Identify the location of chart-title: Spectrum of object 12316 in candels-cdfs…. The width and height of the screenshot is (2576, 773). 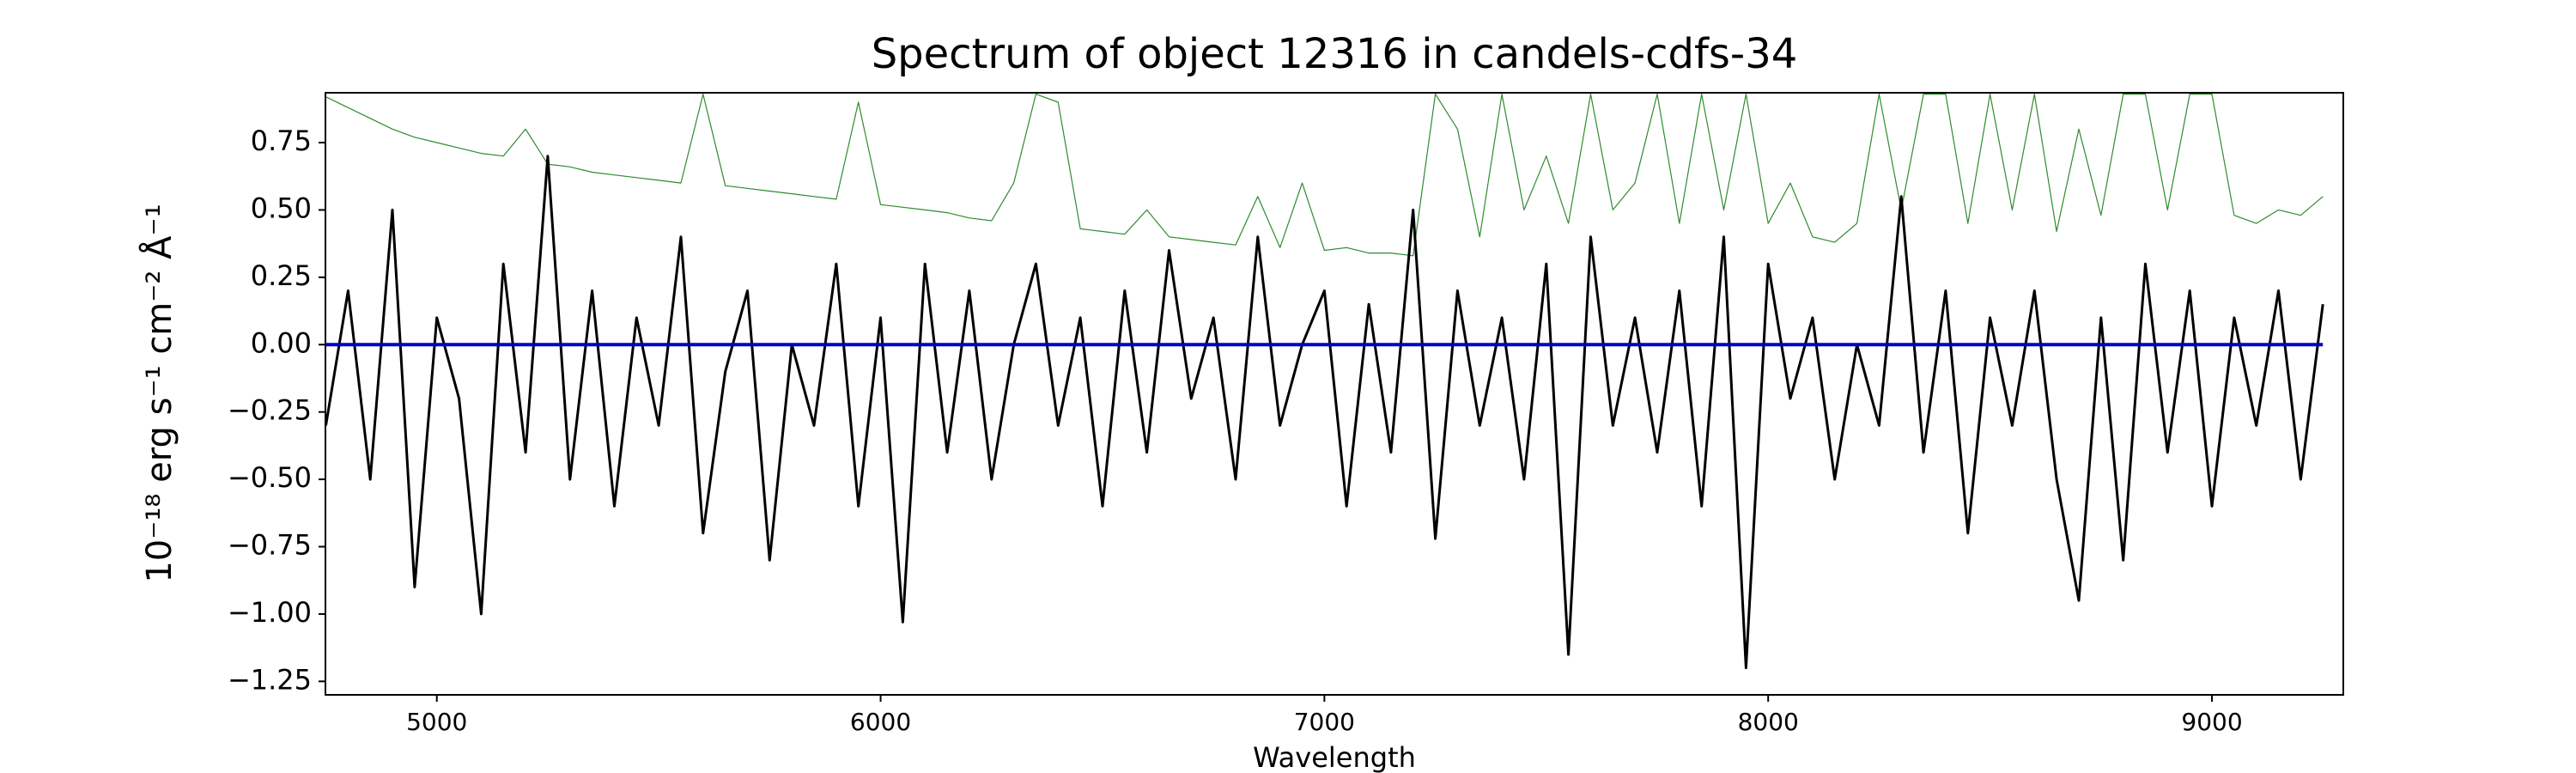
(1335, 54).